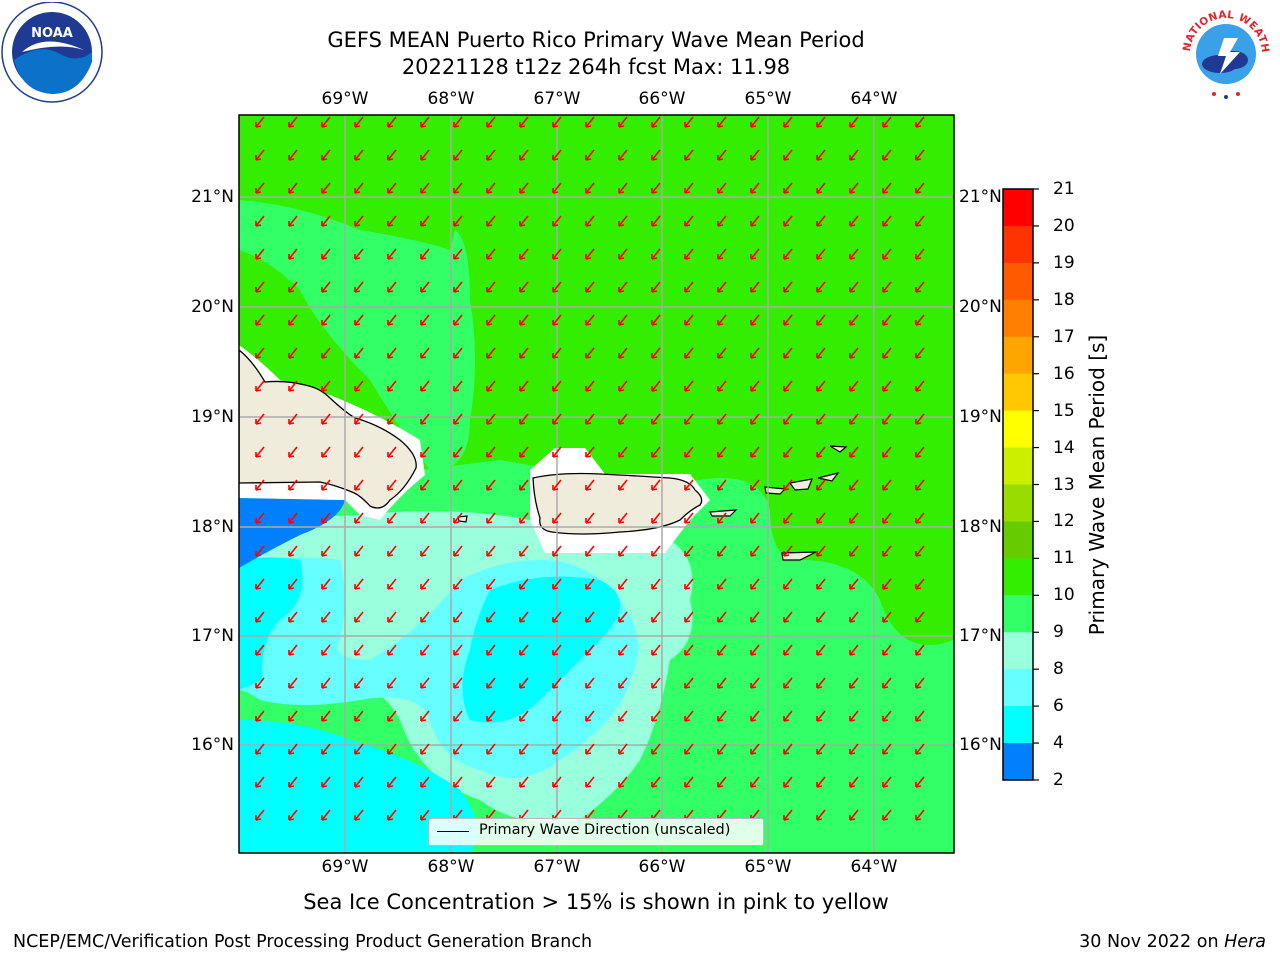 The width and height of the screenshot is (1280, 960). What do you see at coordinates (1058, 632) in the screenshot?
I see `colorbar-tick-label: 9` at bounding box center [1058, 632].